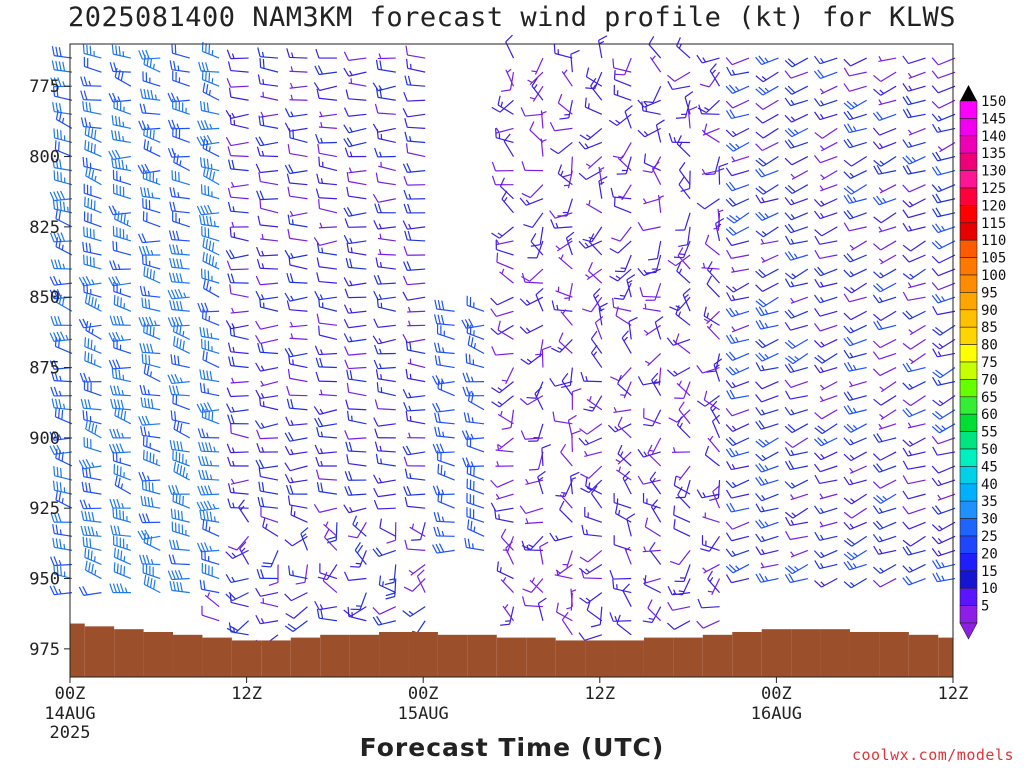  Describe the element at coordinates (511, 657) in the screenshot. I see `terrain-column` at that location.